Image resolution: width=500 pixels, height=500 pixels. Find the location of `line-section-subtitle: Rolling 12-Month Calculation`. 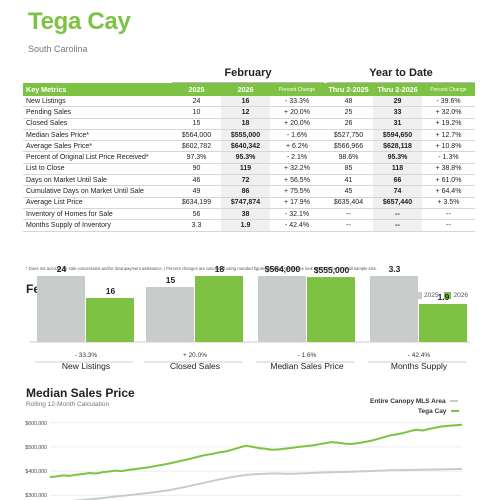

line-section-subtitle: Rolling 12-Month Calculation is located at coordinates (68, 404).